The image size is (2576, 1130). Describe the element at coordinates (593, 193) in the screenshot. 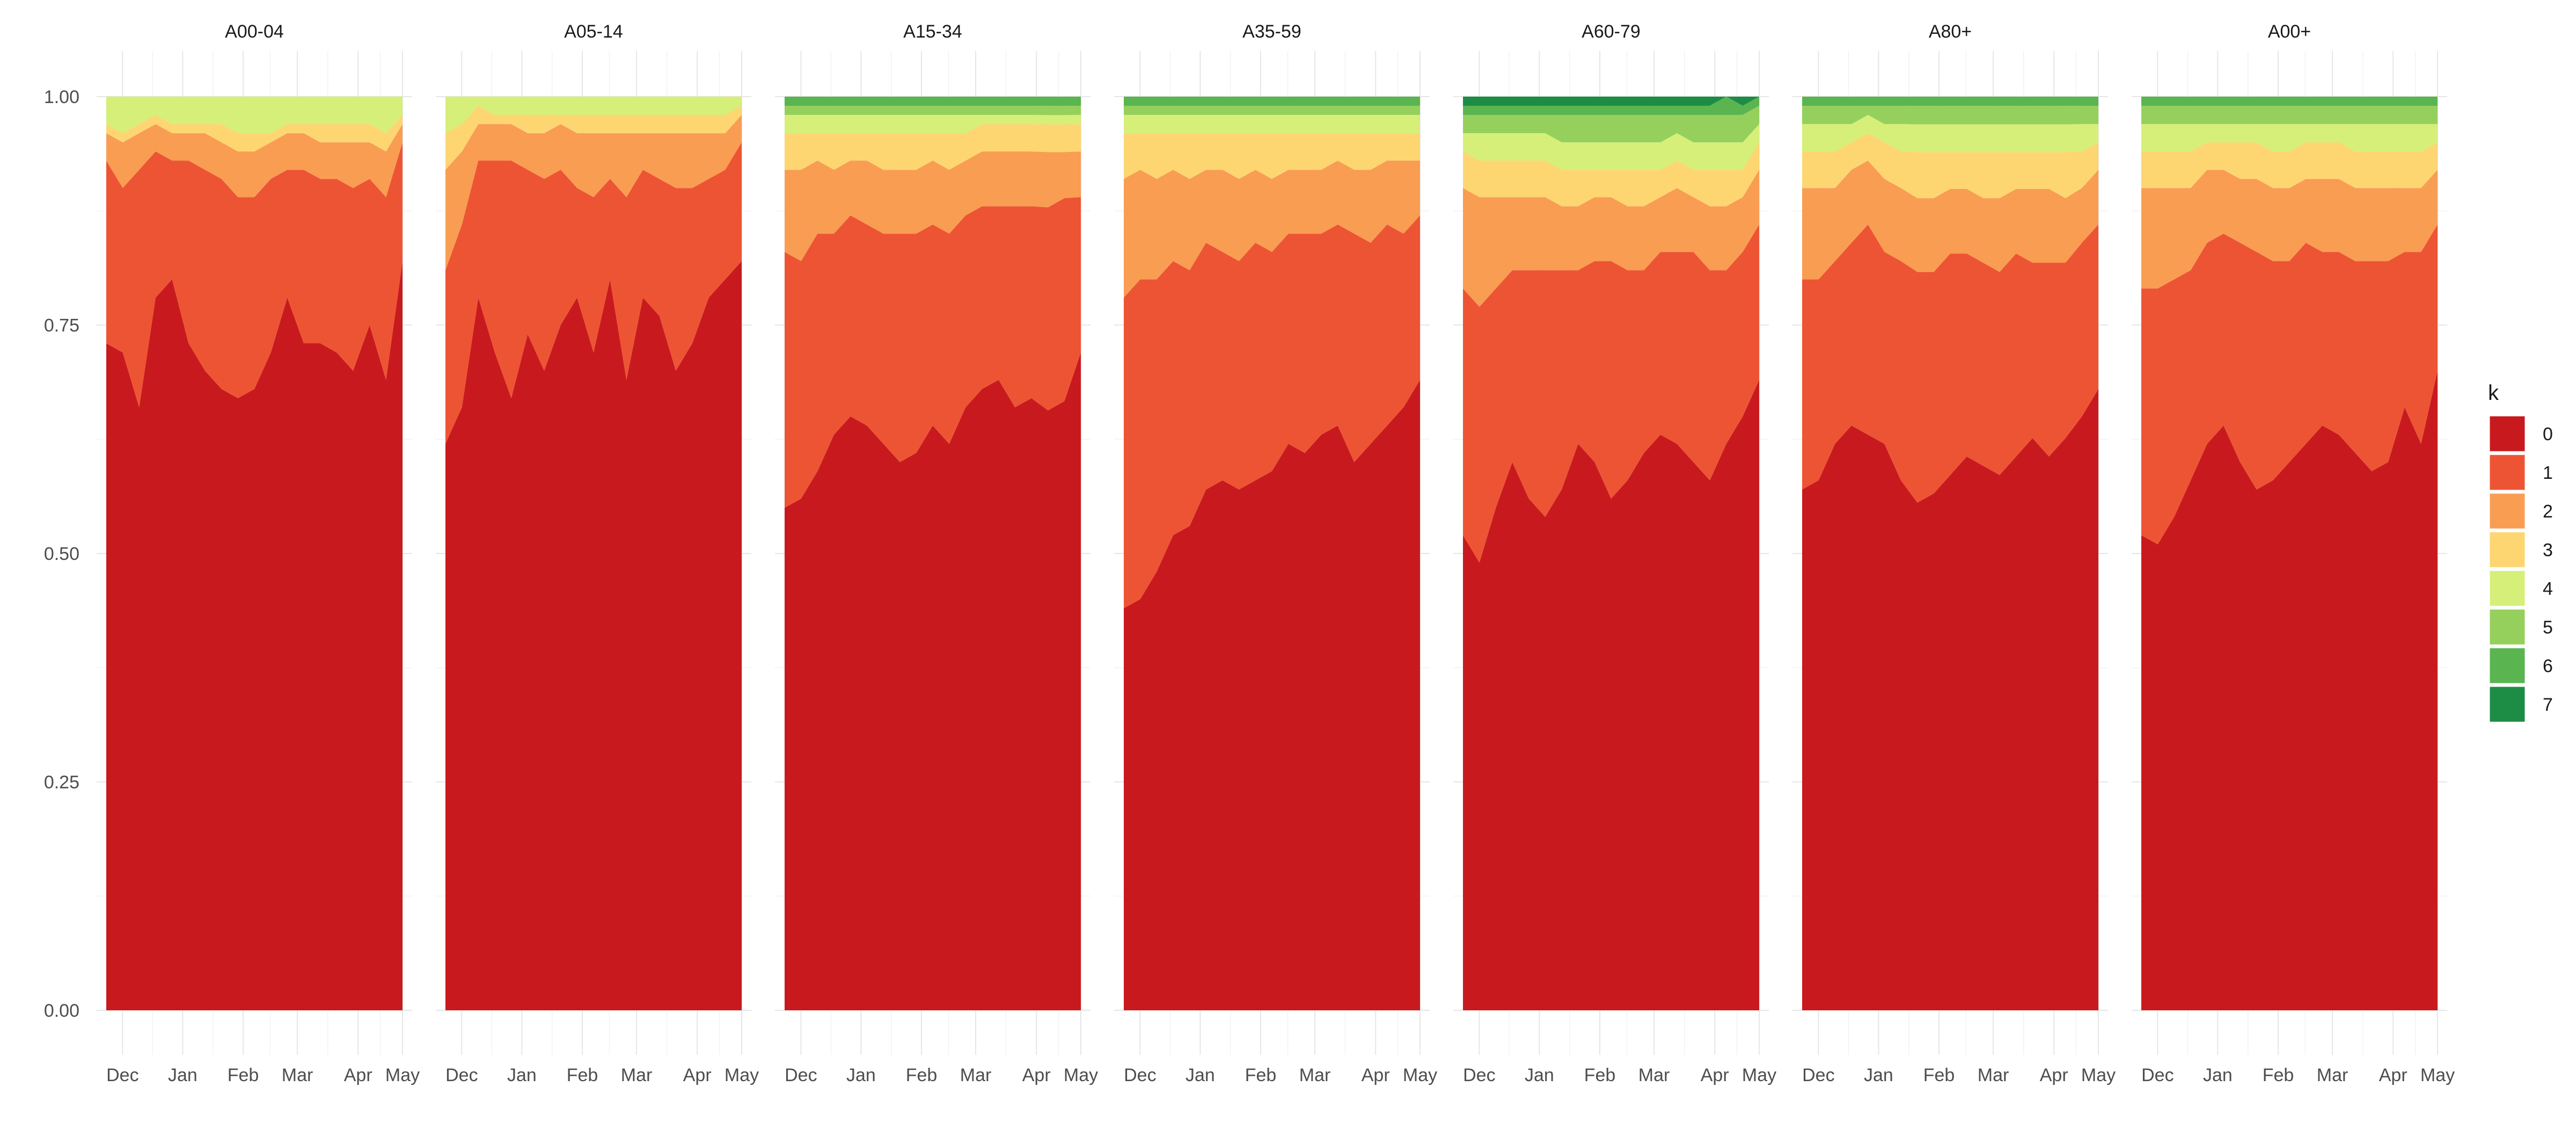

I see `area-A05-14-k2` at that location.